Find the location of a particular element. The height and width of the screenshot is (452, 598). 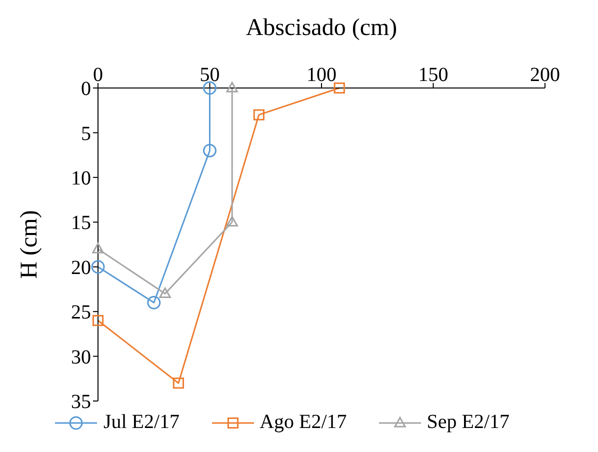

y-tick-label: 5 is located at coordinates (86, 133).